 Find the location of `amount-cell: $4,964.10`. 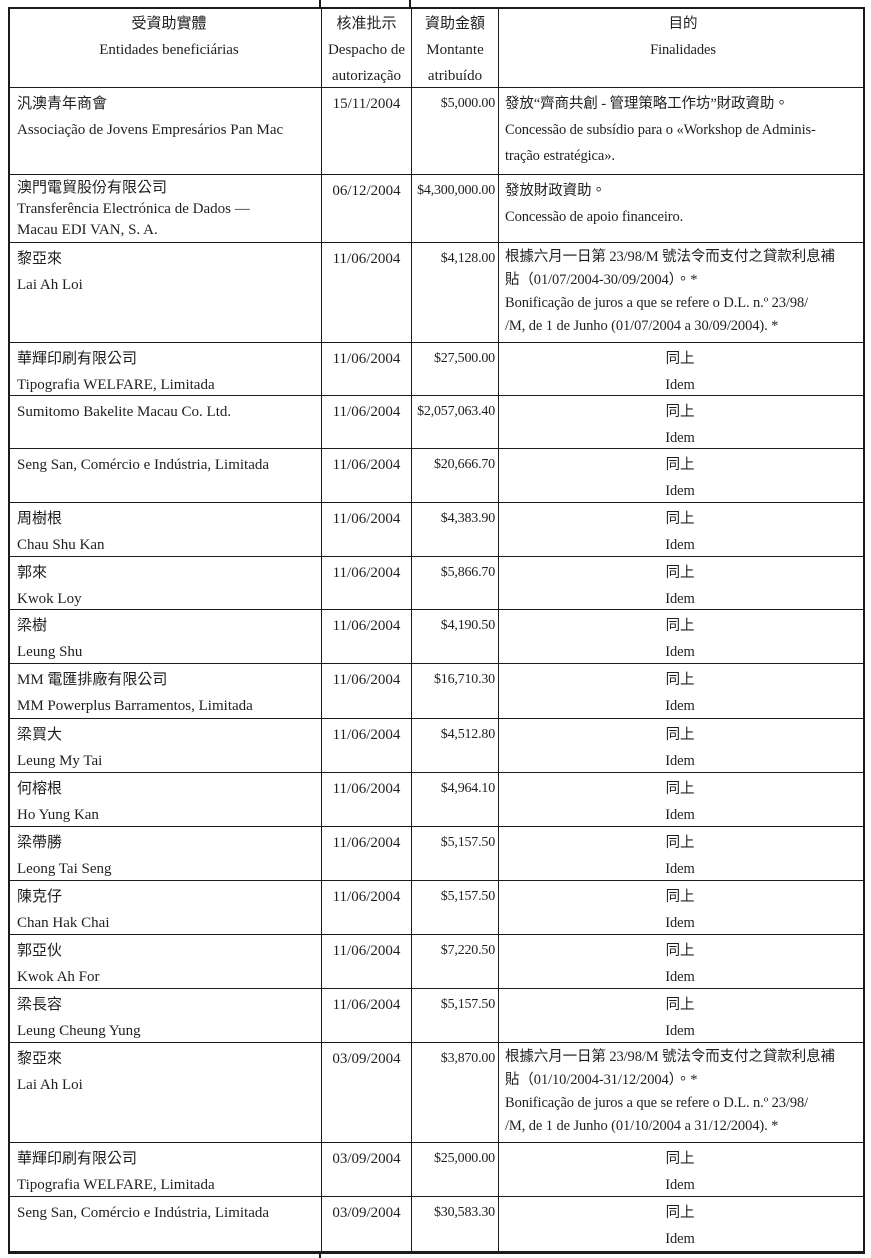

amount-cell: $4,964.10 is located at coordinates (455, 800).